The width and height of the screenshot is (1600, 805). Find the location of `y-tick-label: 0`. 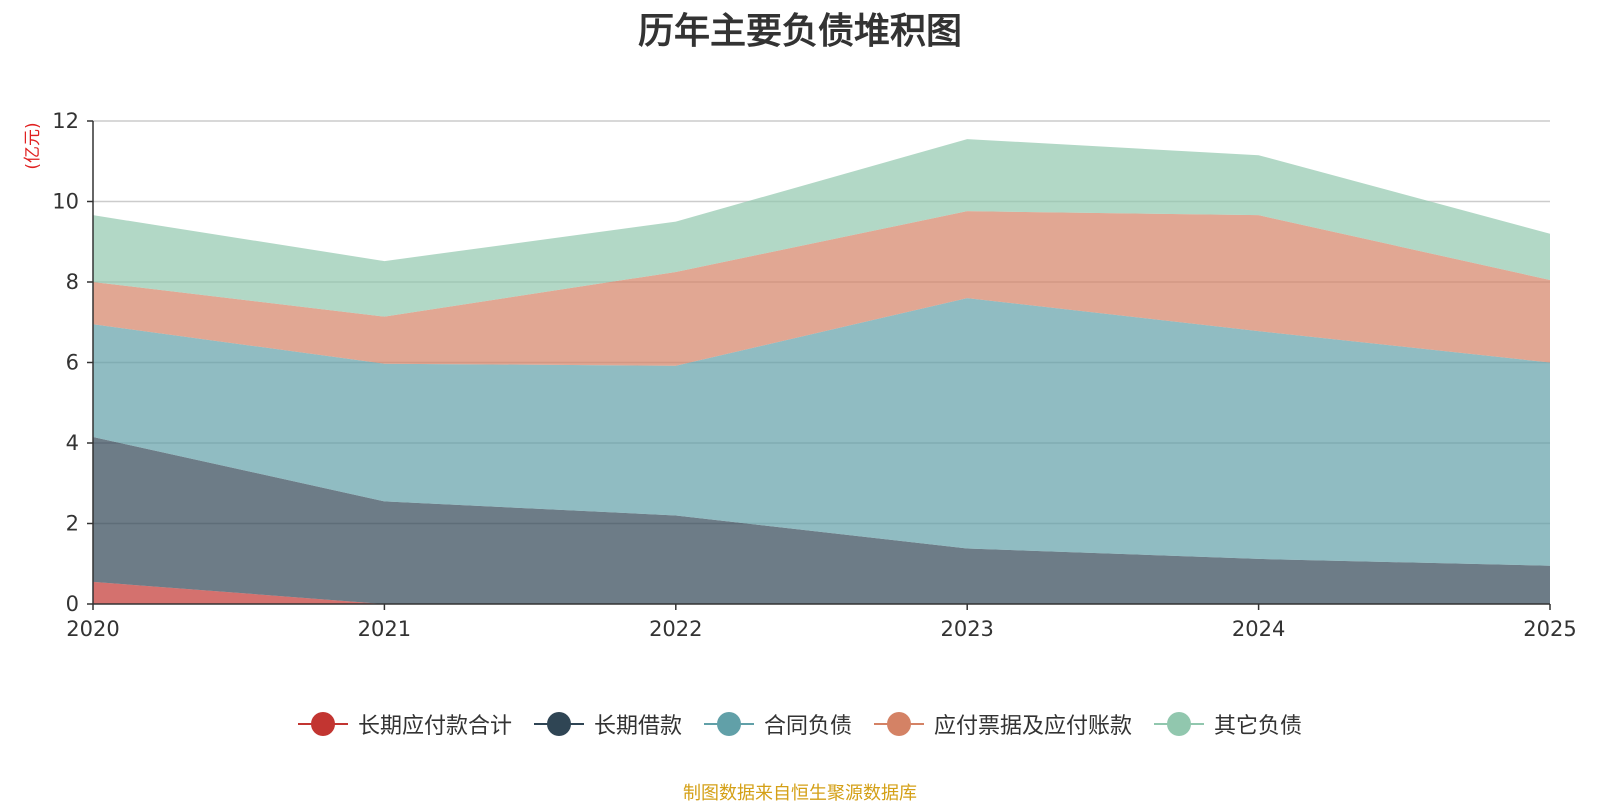

y-tick-label: 0 is located at coordinates (72, 604).